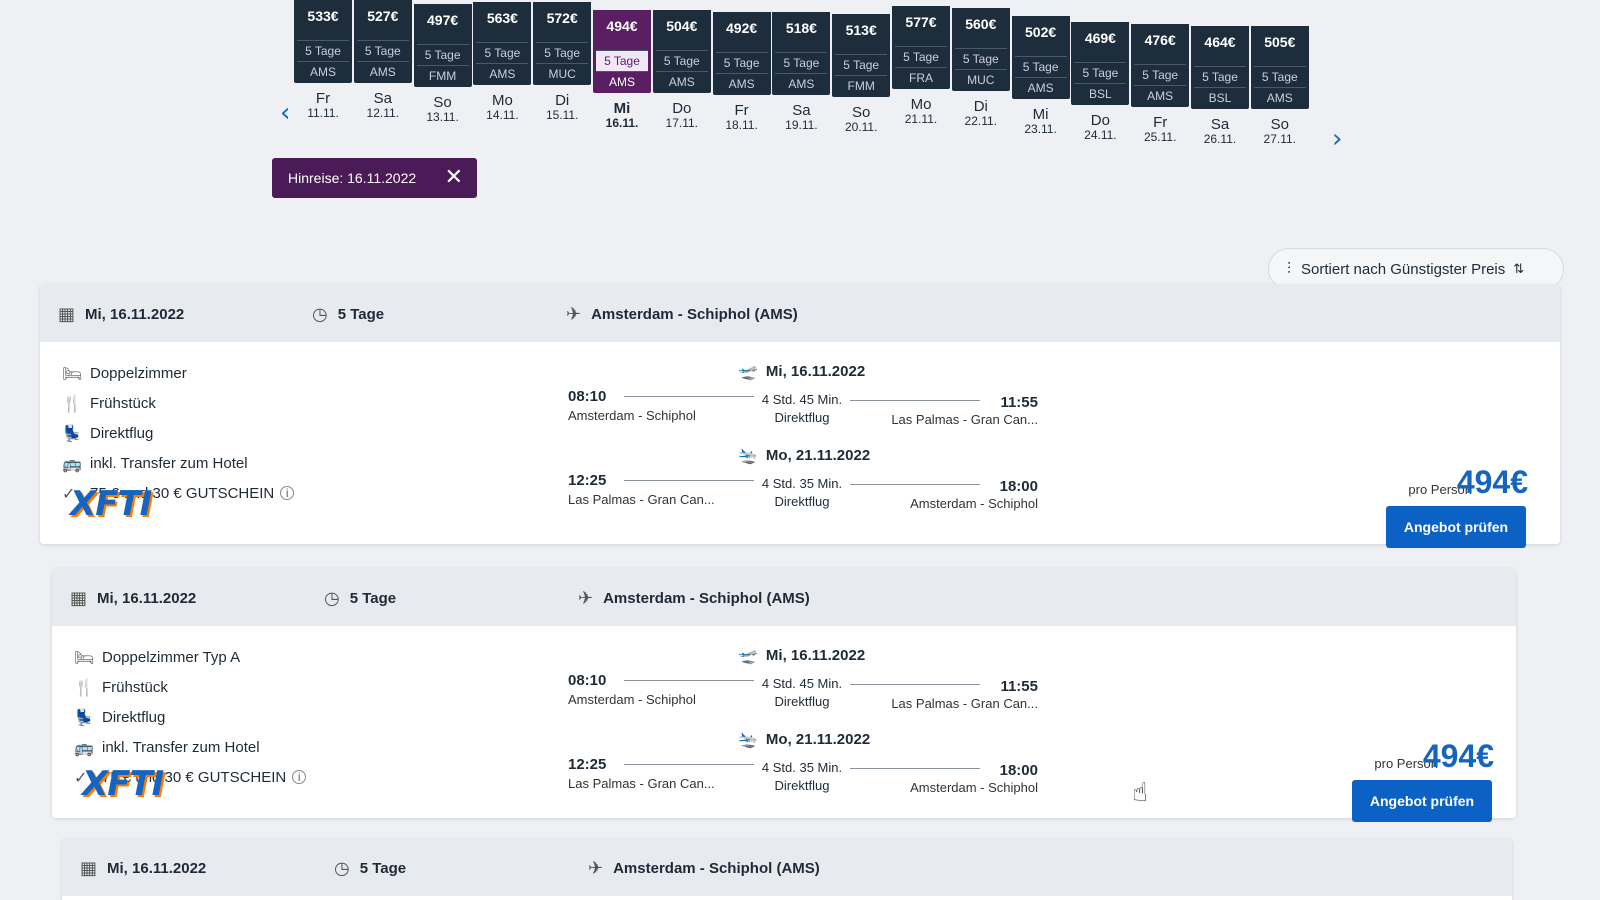 This screenshot has width=1600, height=900. I want to click on calendar-price-bar: 527€ 5 Tage AMS, so click(382, 41).